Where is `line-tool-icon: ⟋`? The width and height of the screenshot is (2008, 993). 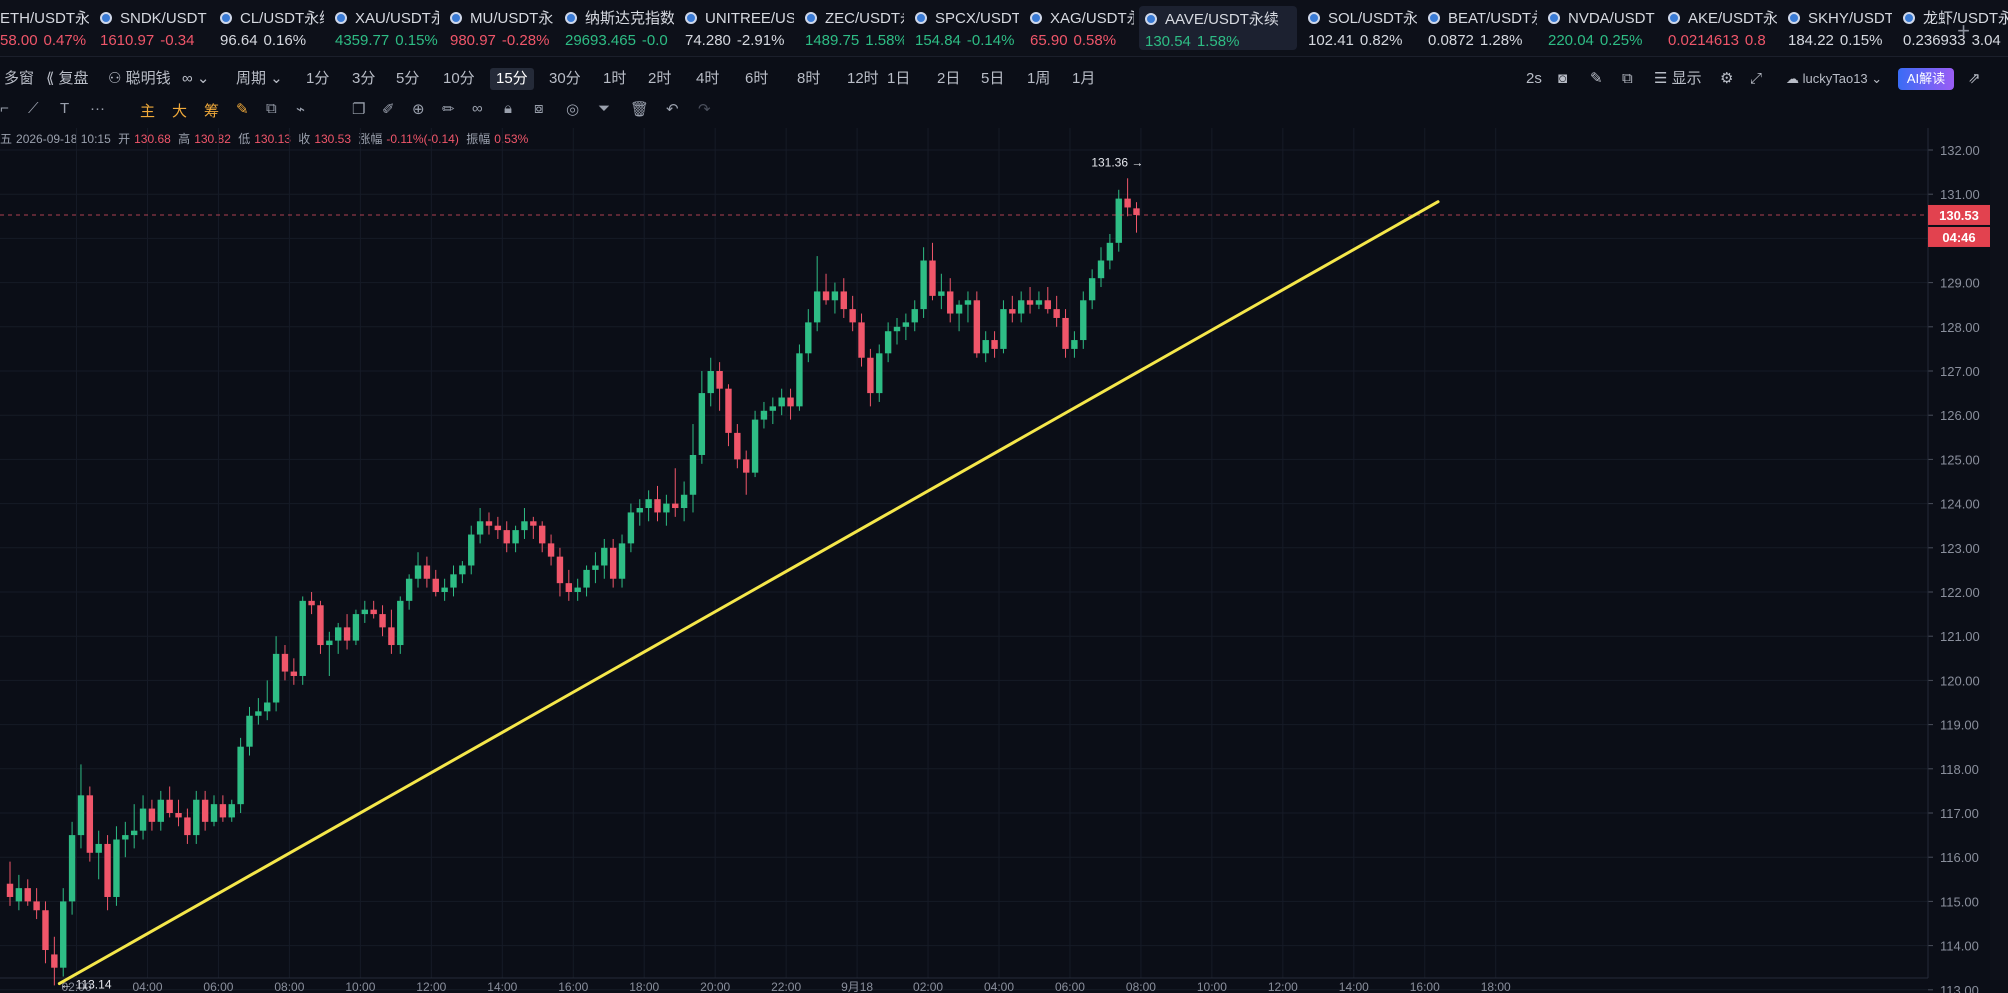 line-tool-icon: ⟋ is located at coordinates (33, 108).